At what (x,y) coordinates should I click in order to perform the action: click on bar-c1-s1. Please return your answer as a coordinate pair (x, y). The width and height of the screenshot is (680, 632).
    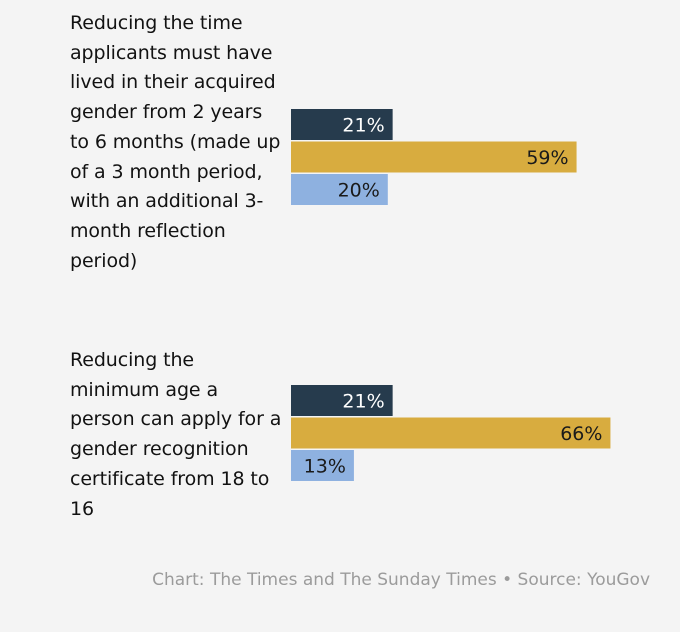
    Looking at the image, I should click on (451, 433).